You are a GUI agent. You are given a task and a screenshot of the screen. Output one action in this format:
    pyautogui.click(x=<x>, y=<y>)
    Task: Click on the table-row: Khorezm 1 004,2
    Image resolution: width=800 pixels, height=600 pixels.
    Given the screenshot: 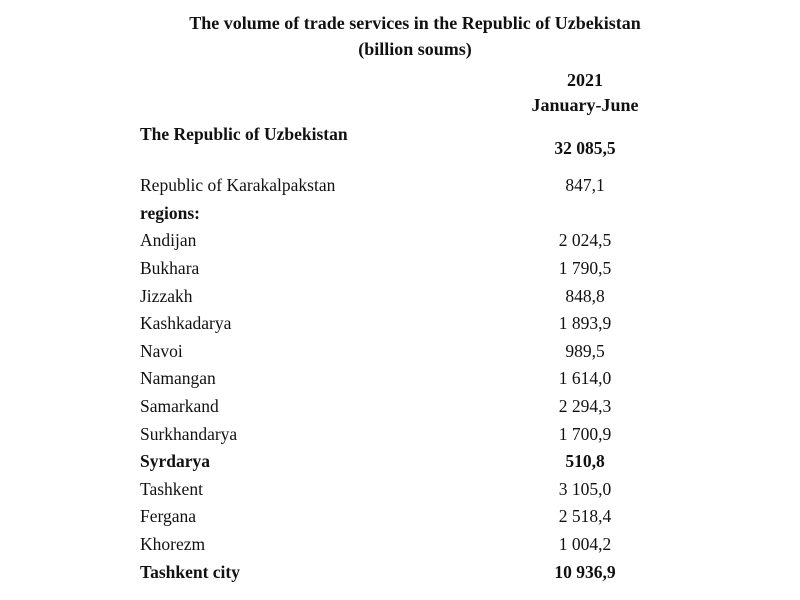 What is the action you would take?
    pyautogui.click(x=425, y=545)
    